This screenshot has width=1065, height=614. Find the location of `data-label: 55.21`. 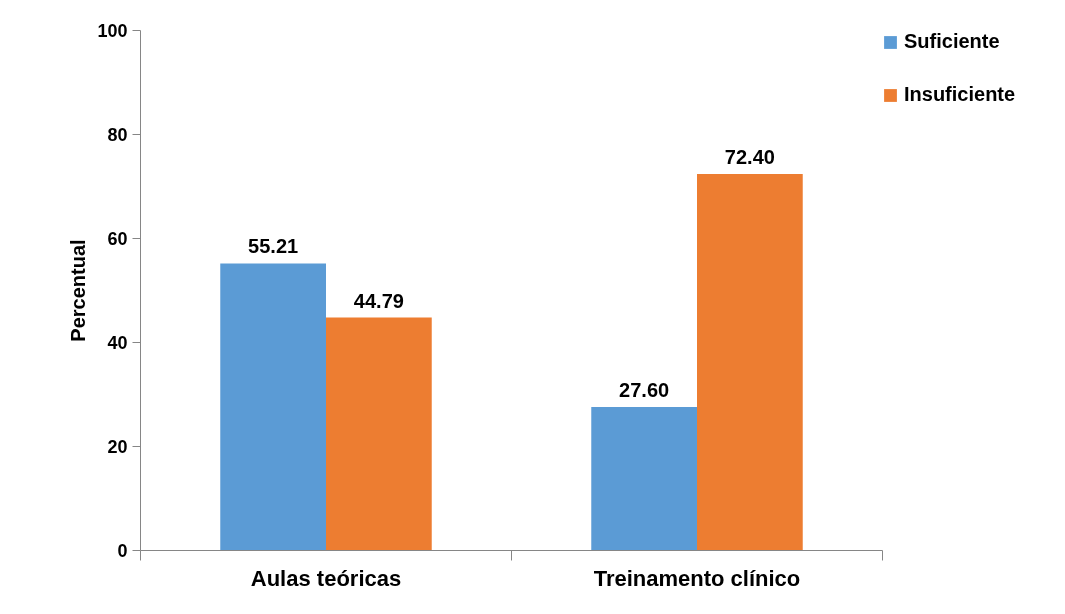

data-label: 55.21 is located at coordinates (273, 246).